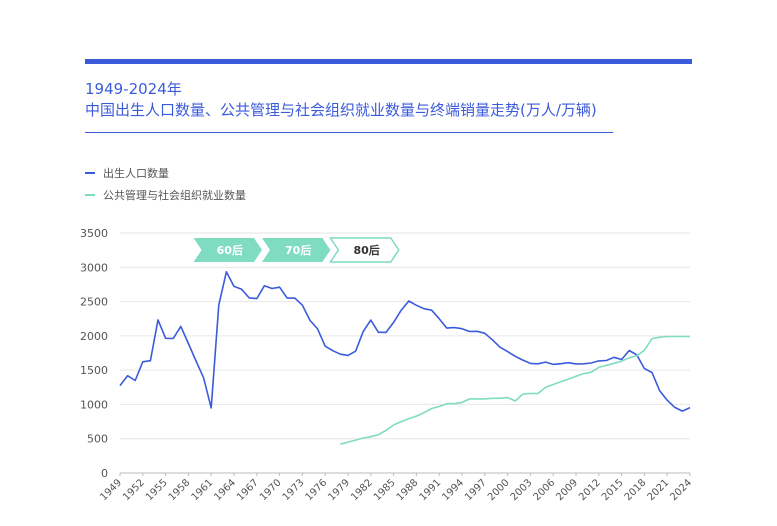 The width and height of the screenshot is (777, 526). I want to click on x-tick-label: 2012, so click(590, 490).